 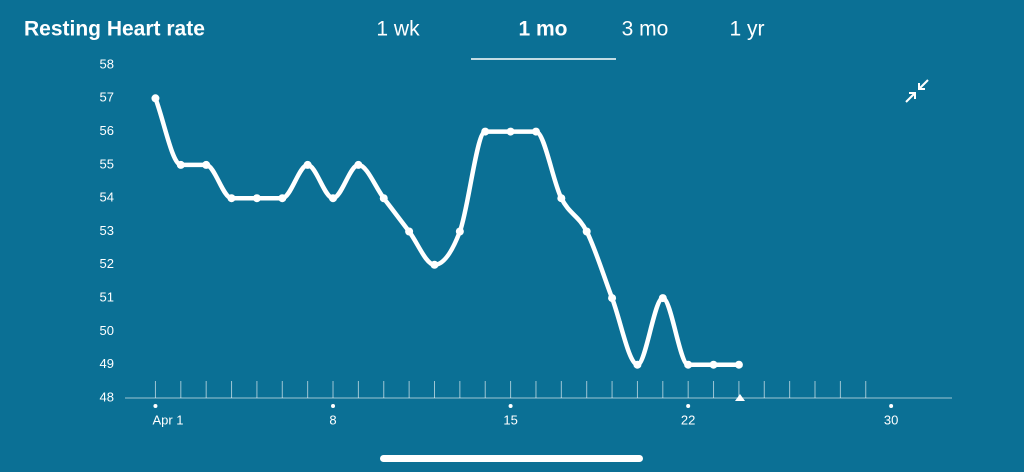 What do you see at coordinates (107, 396) in the screenshot?
I see `y-tick-label: 48` at bounding box center [107, 396].